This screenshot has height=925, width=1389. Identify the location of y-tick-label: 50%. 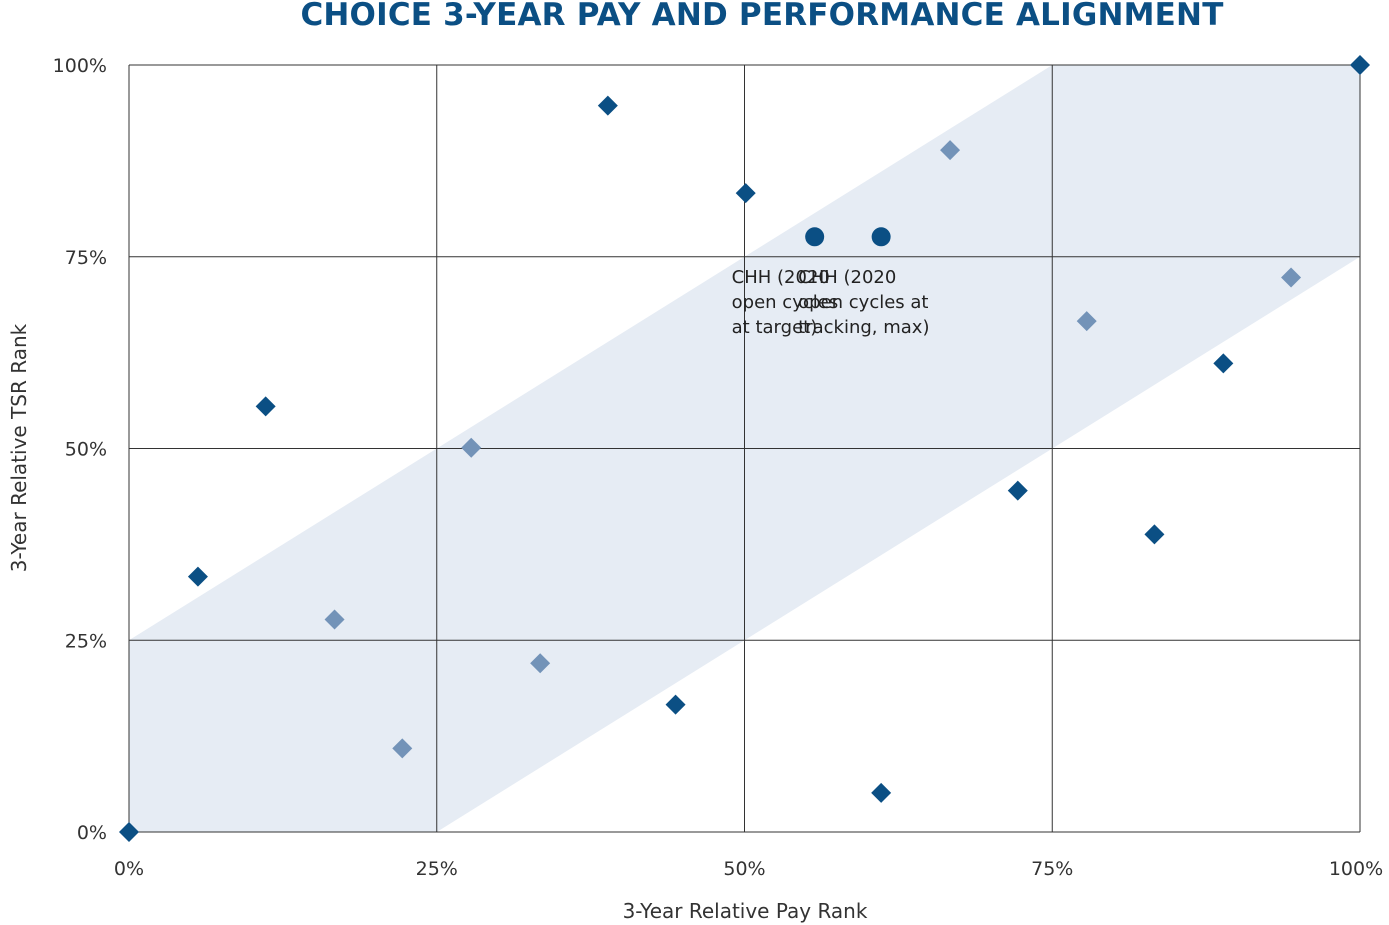
(86, 450).